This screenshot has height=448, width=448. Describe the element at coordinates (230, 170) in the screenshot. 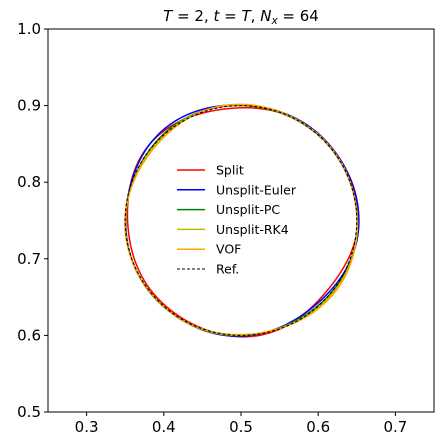

I see `legend-label: Split` at that location.